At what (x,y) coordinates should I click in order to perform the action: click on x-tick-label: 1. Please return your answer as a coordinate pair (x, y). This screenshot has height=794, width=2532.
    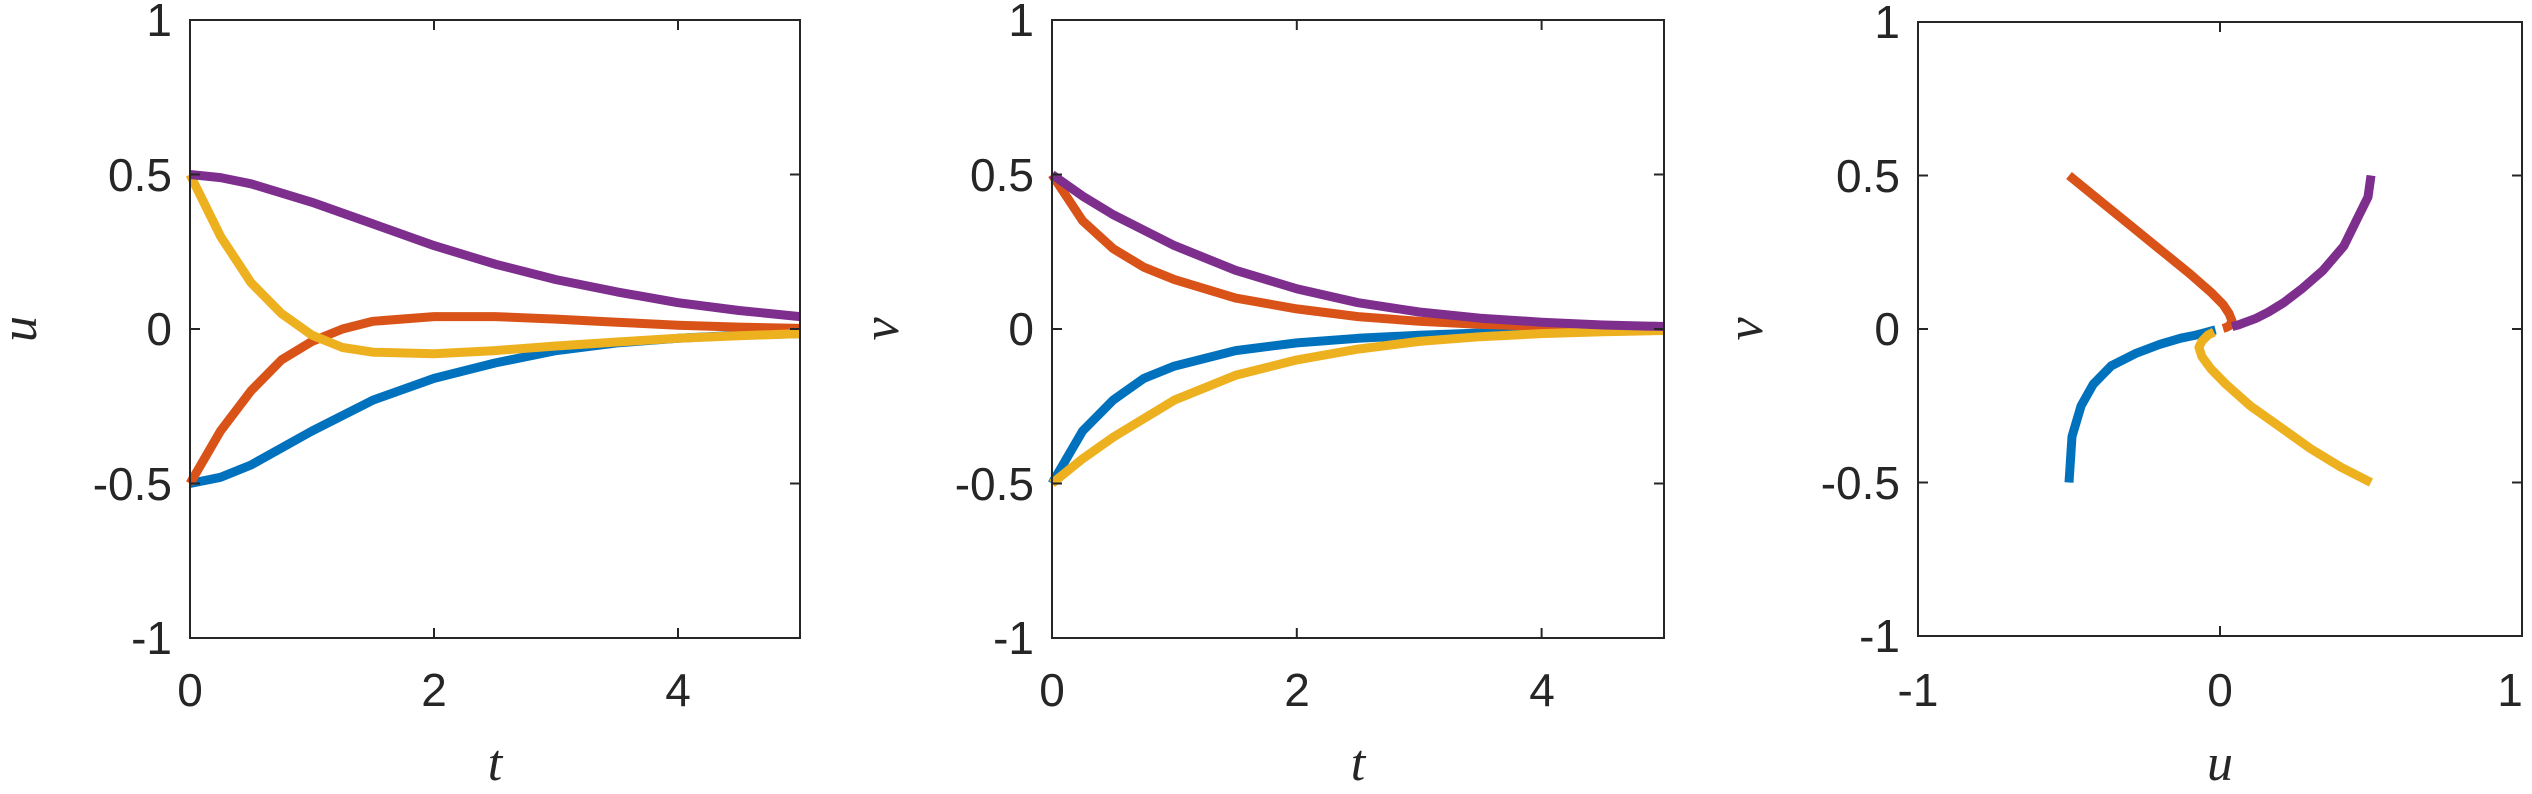
    Looking at the image, I should click on (2510, 690).